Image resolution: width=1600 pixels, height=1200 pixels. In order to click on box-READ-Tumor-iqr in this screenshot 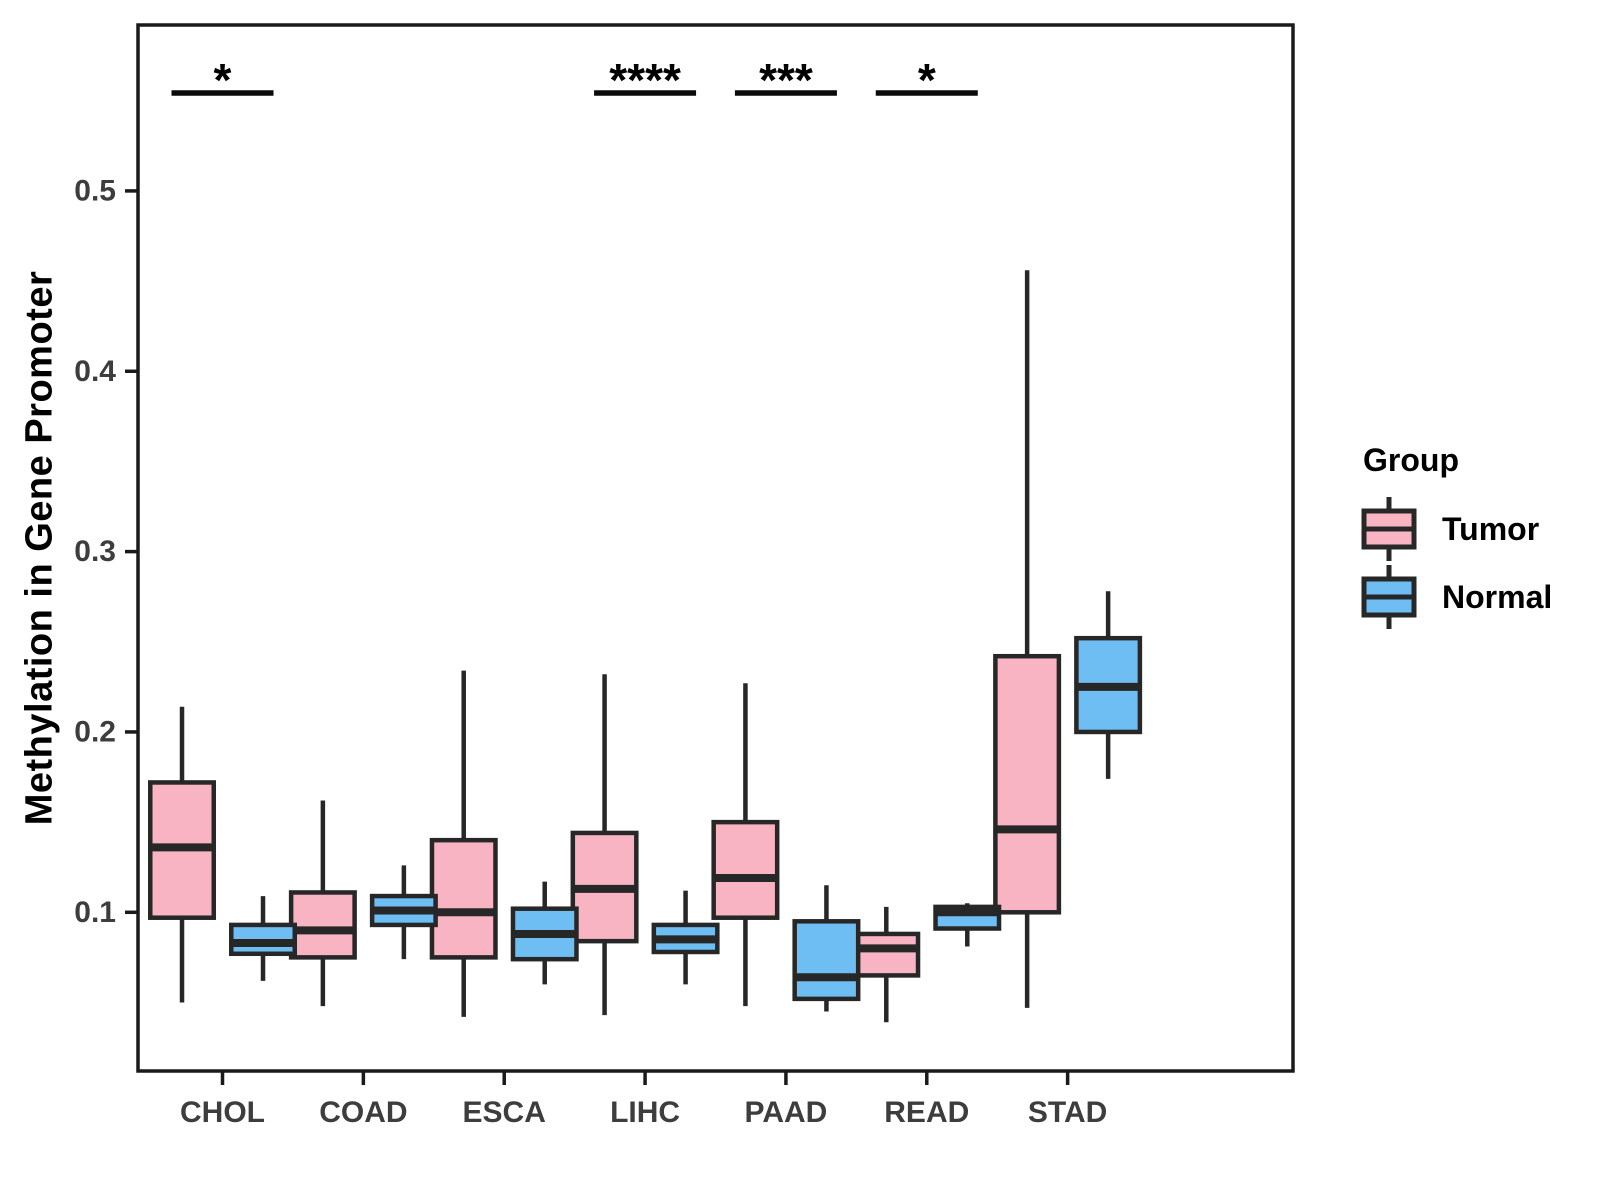, I will do `click(886, 954)`.